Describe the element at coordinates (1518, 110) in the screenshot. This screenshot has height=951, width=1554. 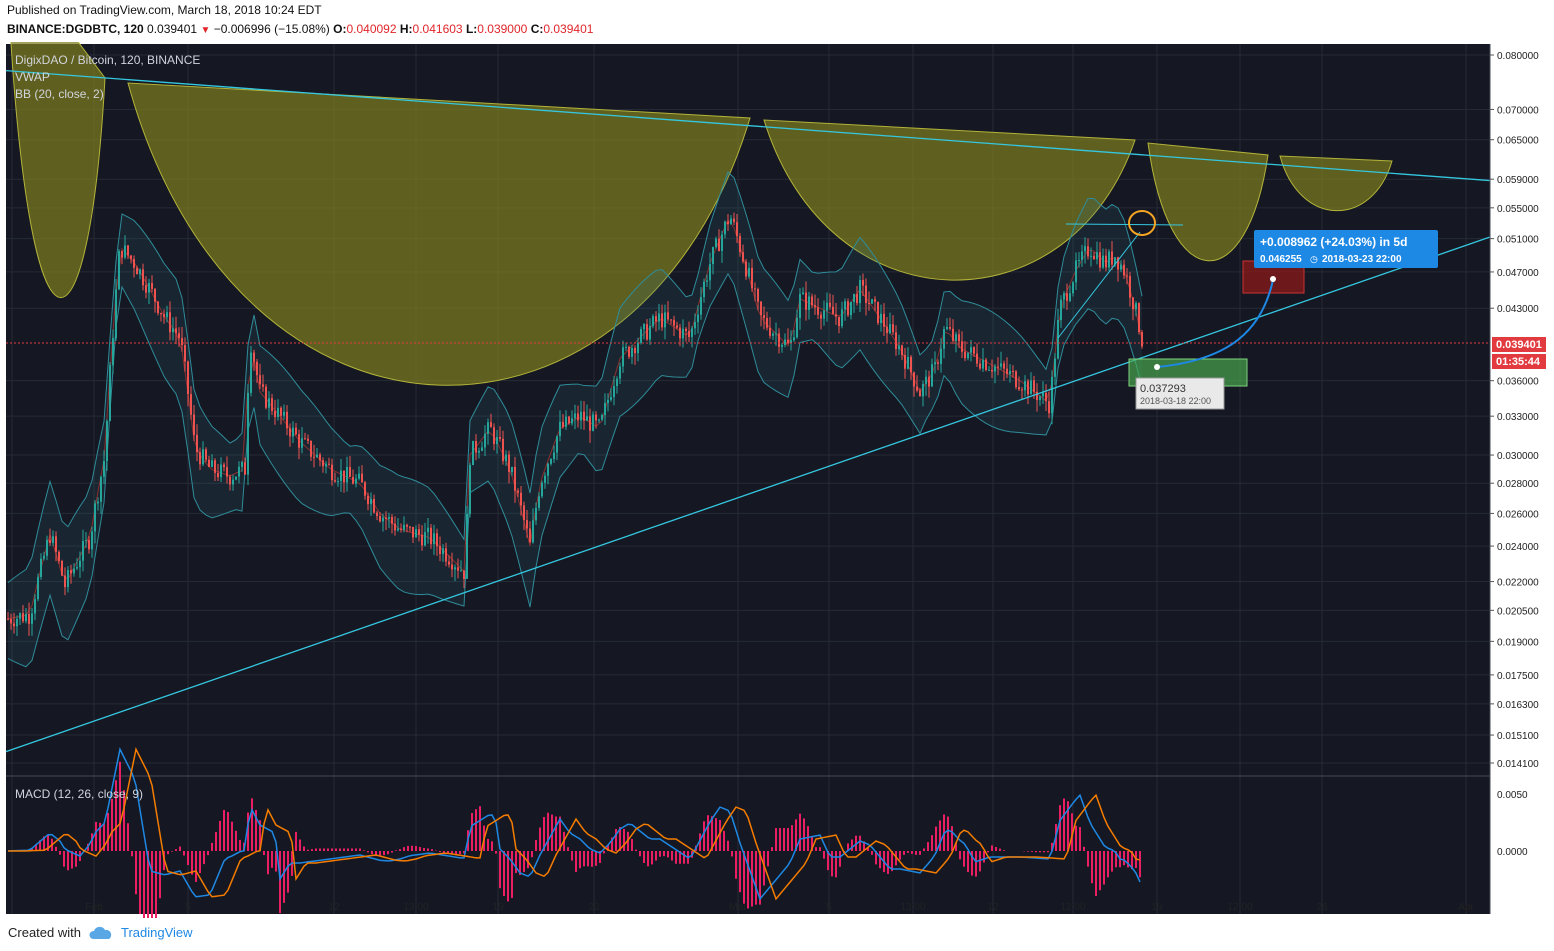
I see `price-tick-label: 0.070000` at that location.